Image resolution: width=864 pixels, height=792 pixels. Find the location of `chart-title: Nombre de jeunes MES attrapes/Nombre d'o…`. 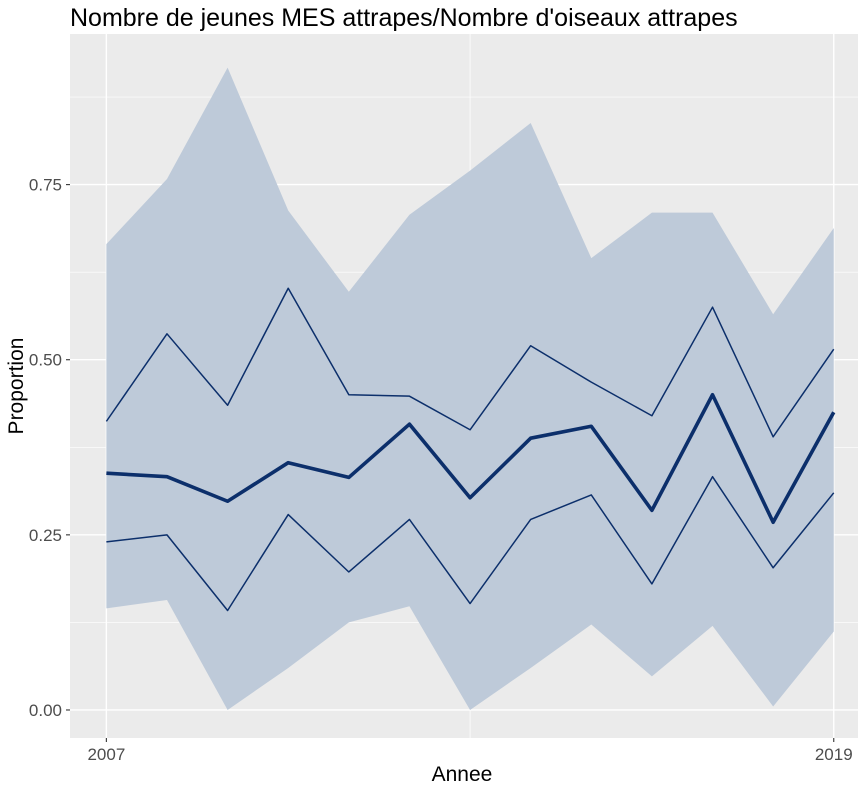

chart-title: Nombre de jeunes MES attrapes/Nombre d'o… is located at coordinates (404, 18).